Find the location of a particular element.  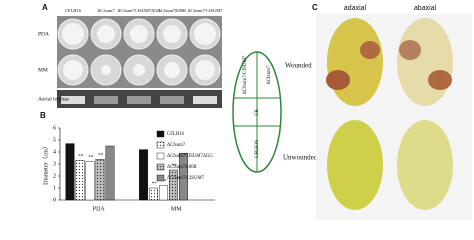

legend-label: CFLH16 is located at coordinates (176, 134).